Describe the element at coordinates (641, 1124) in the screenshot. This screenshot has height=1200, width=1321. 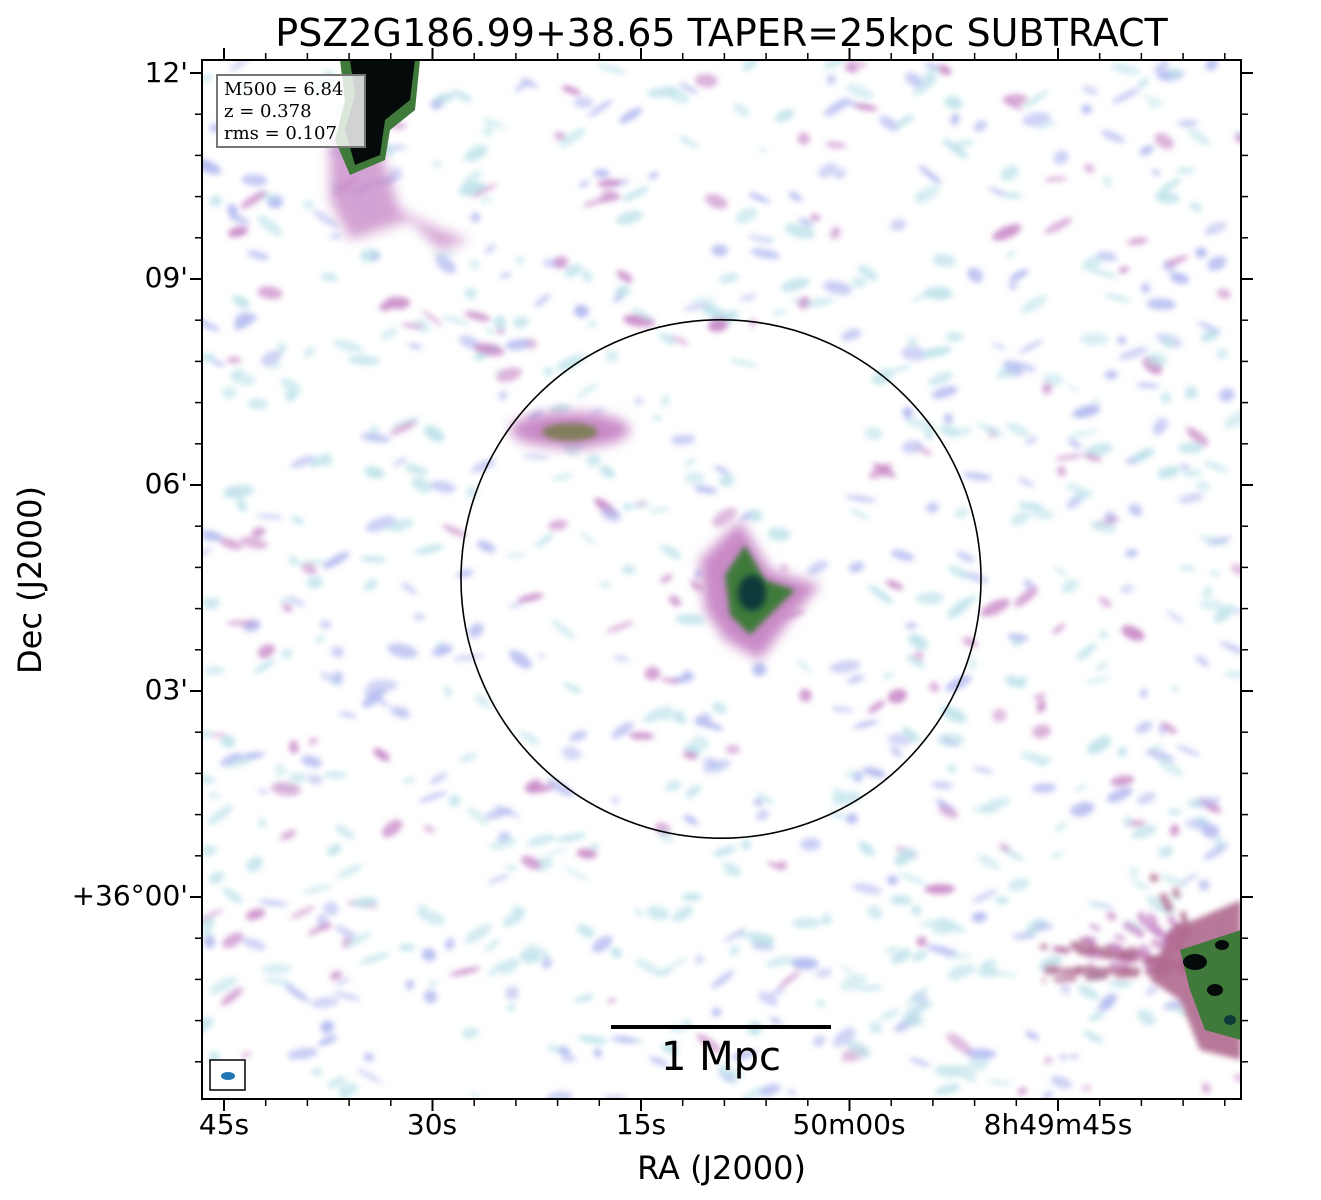
I see `x-tick-label: 15s` at that location.